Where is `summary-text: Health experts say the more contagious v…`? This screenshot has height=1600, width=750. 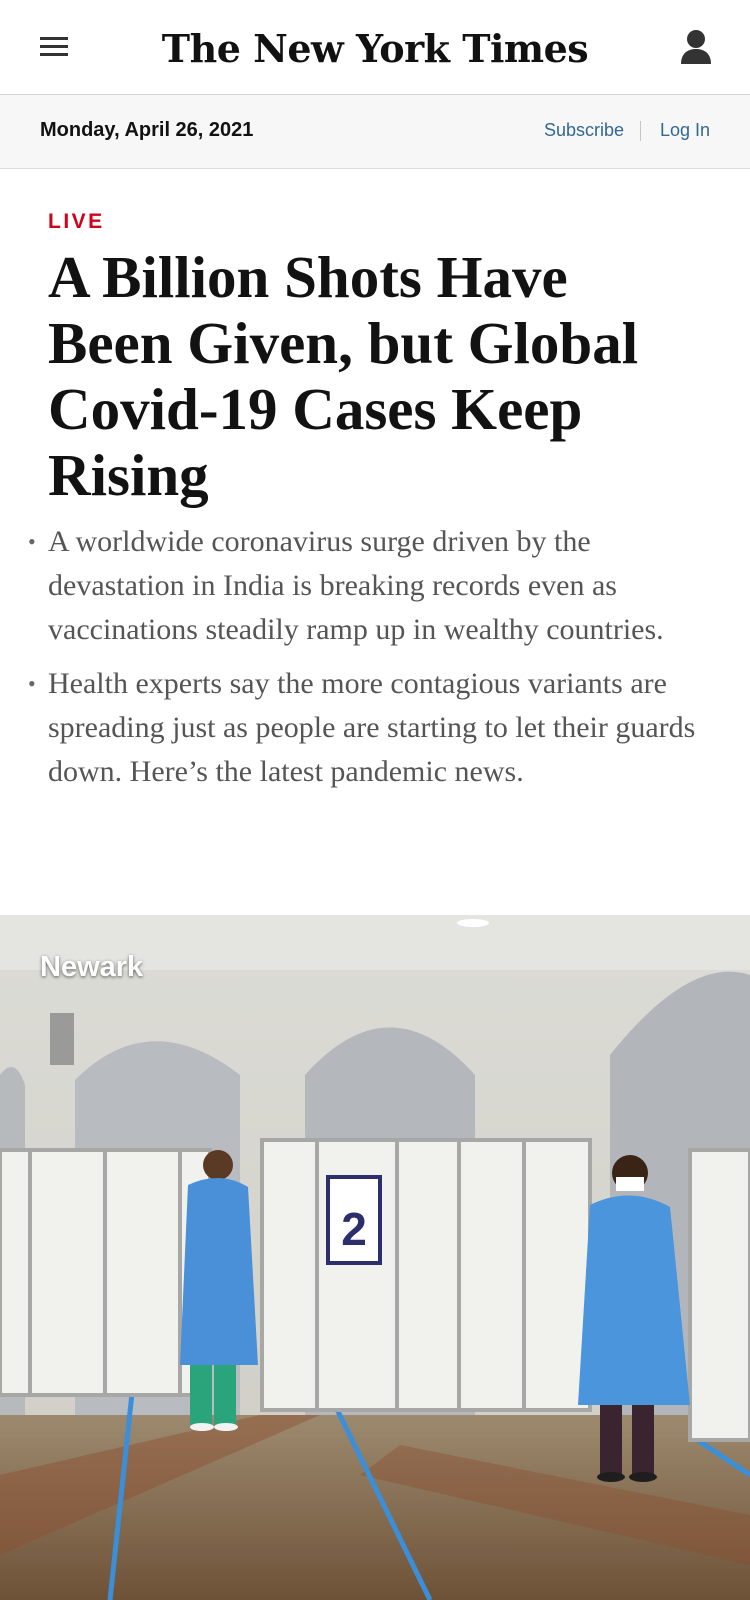 summary-text: Health experts say the more contagious v… is located at coordinates (372, 727).